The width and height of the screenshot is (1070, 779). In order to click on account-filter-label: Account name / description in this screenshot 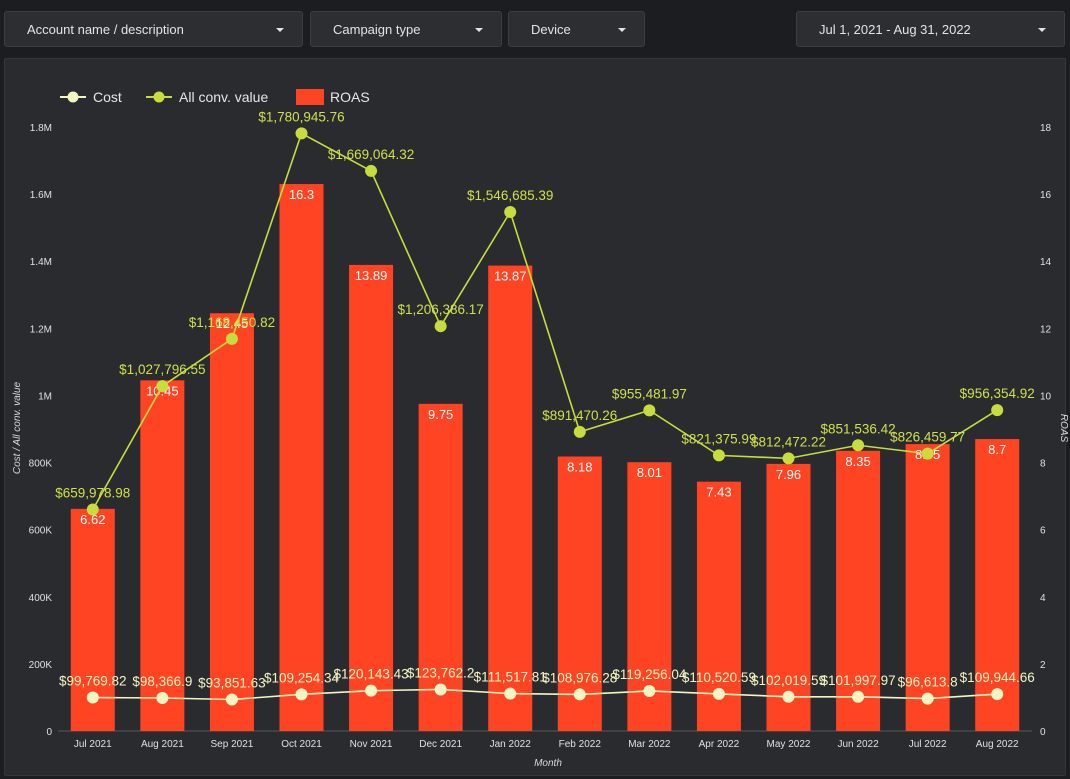, I will do `click(105, 29)`.